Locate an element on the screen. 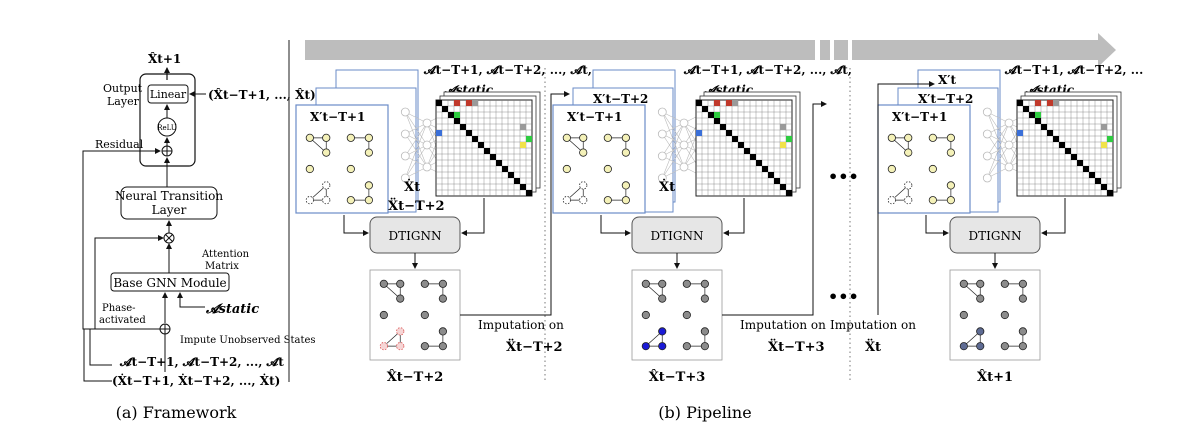 The height and width of the screenshot is (436, 1194). framework-output-top: X̂t+1 is located at coordinates (164, 58).